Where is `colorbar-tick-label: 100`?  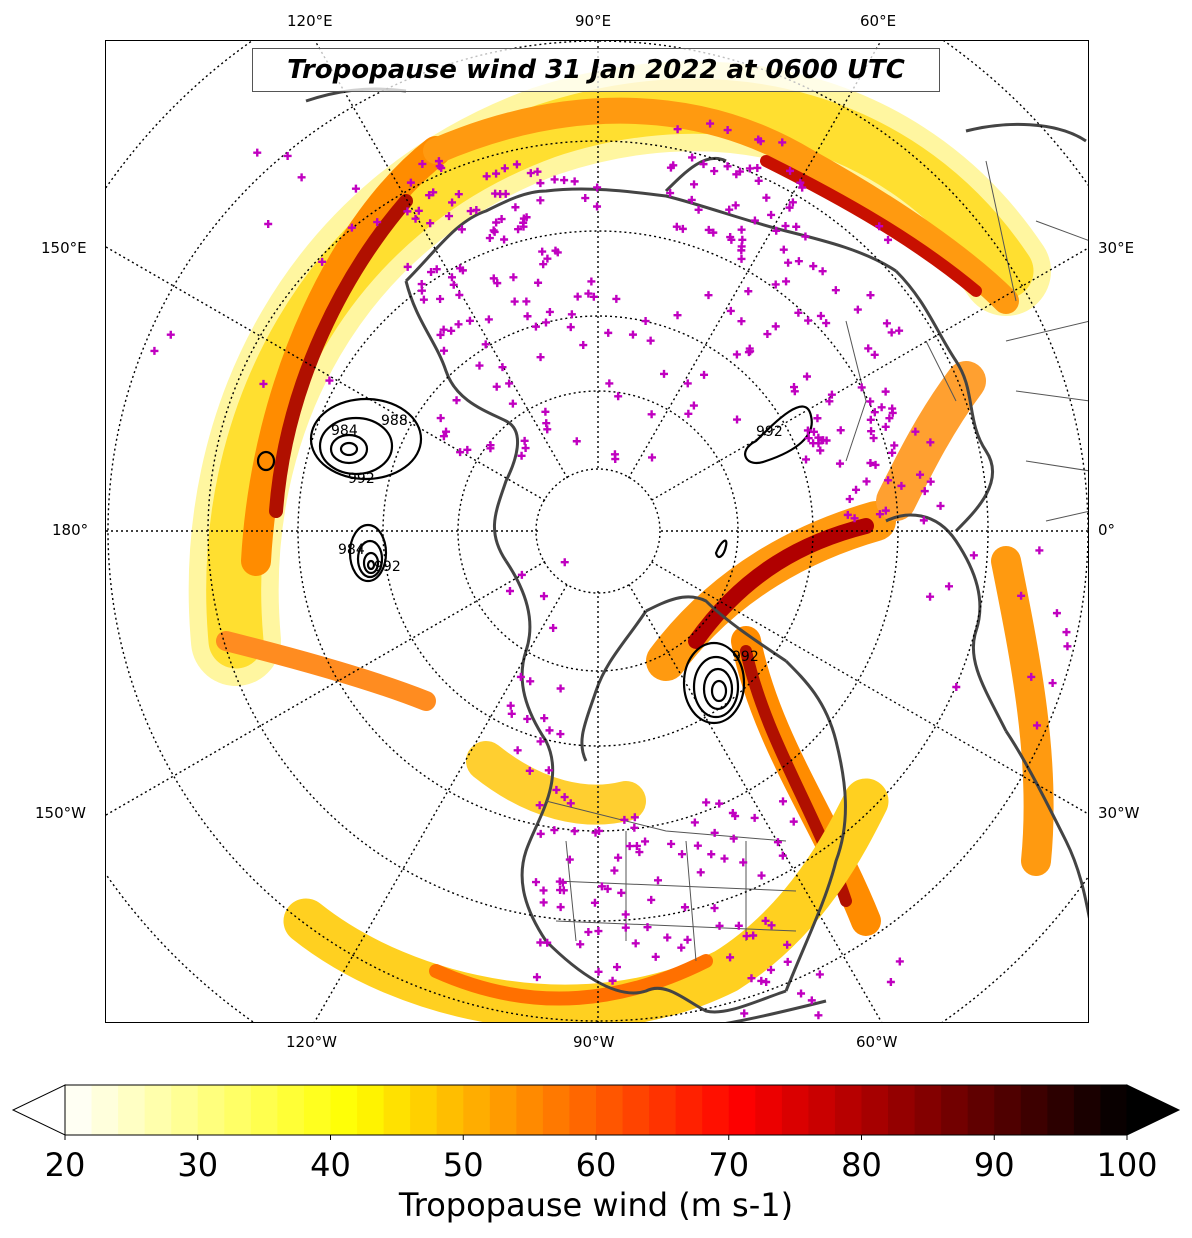 colorbar-tick-label: 100 is located at coordinates (1127, 1165).